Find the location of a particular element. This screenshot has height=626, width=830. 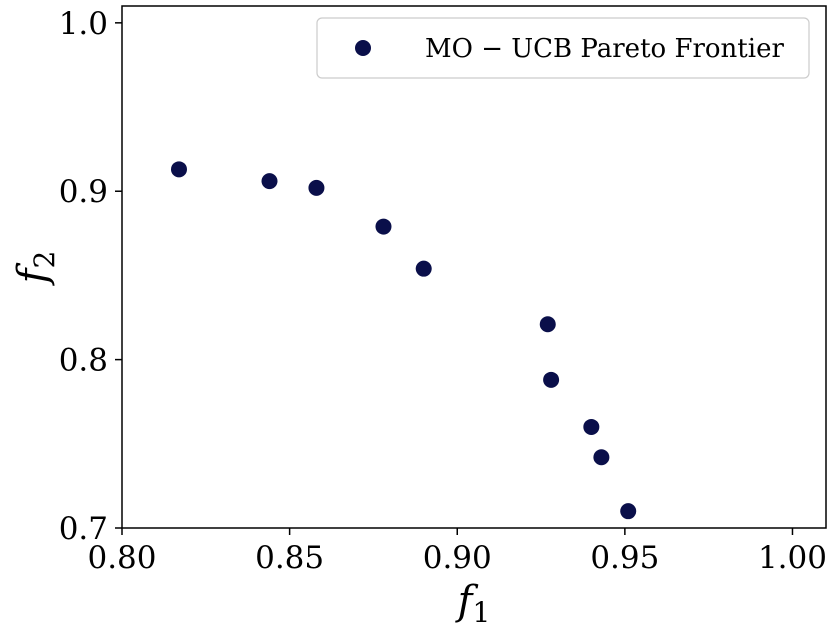

y-tick-label: 0.9 is located at coordinates (83, 192).